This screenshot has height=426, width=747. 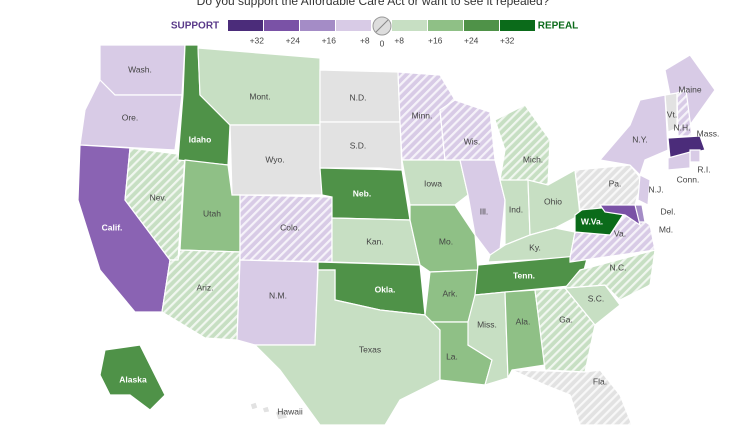 What do you see at coordinates (290, 411) in the screenshot?
I see `state-label: Hawaii` at bounding box center [290, 411].